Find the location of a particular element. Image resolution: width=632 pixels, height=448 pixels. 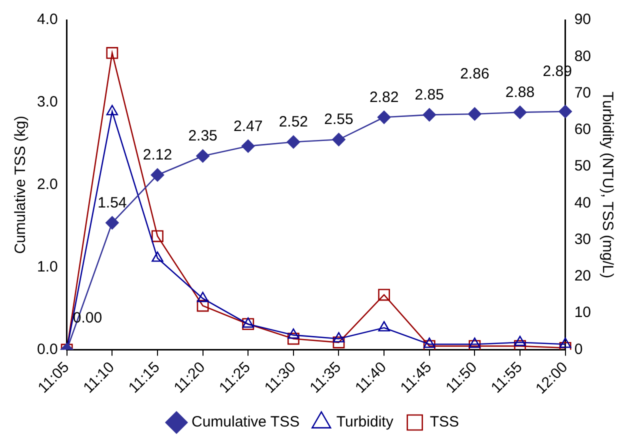

data-label: 1.54 is located at coordinates (112, 203).